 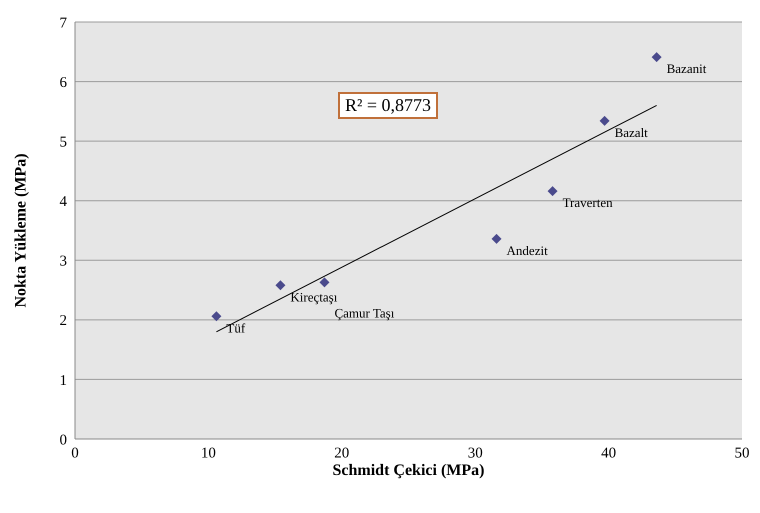 I want to click on x-tick-label: 40, so click(x=608, y=454).